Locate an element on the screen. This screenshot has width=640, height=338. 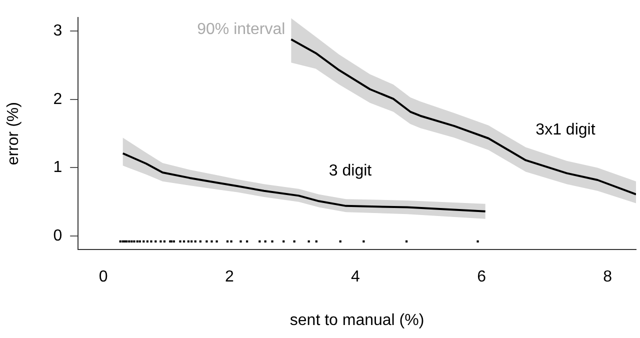
y-tick-label: 0 is located at coordinates (57, 235).